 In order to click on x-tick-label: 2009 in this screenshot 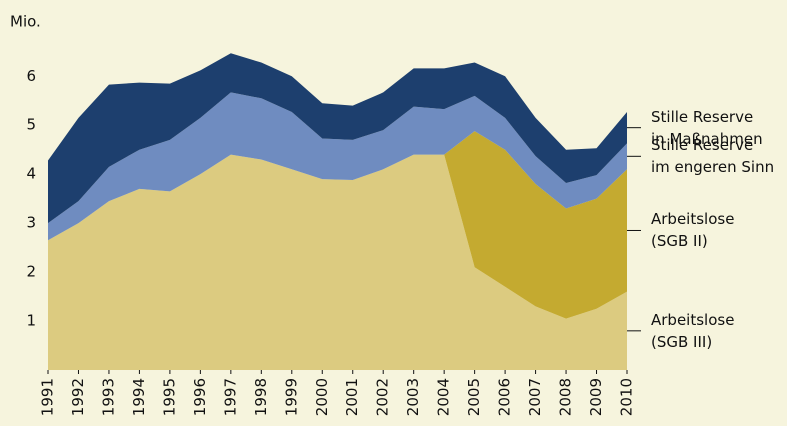, I will do `click(596, 397)`.